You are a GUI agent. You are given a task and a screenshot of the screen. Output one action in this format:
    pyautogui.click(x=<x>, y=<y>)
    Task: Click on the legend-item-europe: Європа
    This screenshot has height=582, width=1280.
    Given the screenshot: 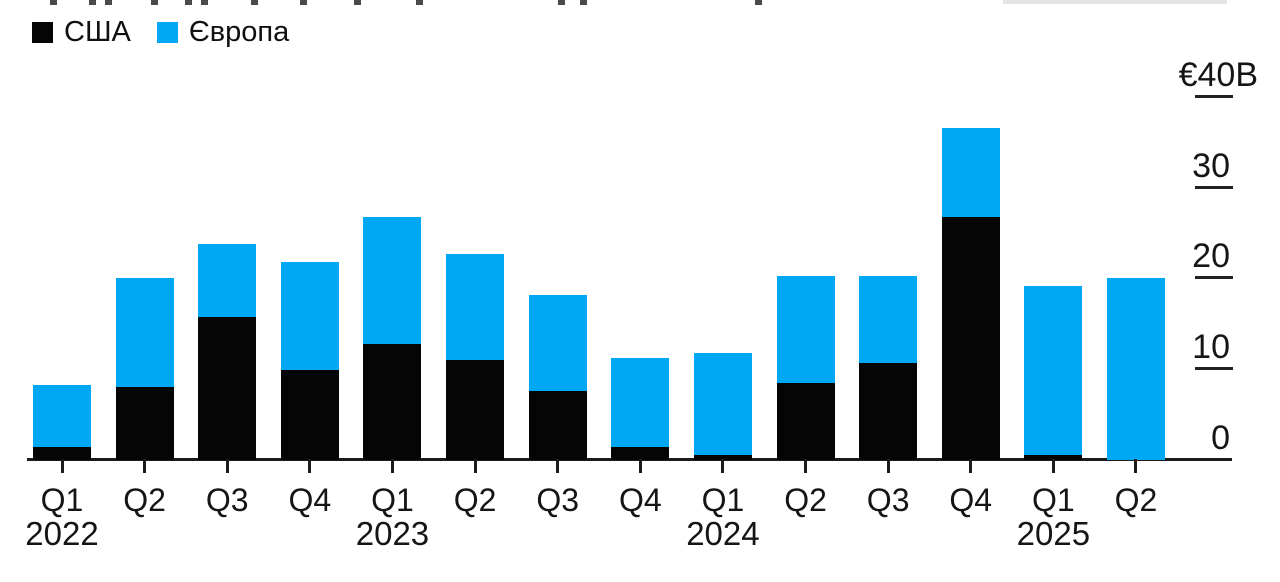 What is the action you would take?
    pyautogui.click(x=223, y=32)
    